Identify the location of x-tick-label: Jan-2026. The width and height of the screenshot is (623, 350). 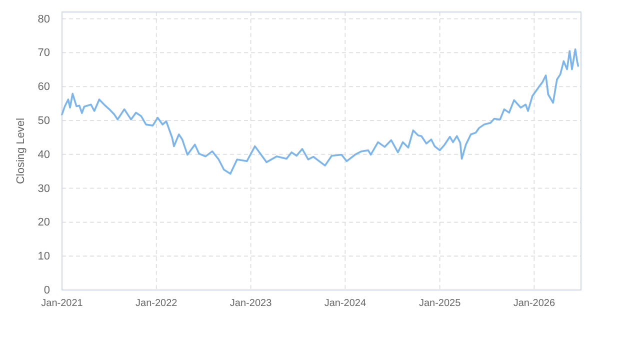
(534, 304).